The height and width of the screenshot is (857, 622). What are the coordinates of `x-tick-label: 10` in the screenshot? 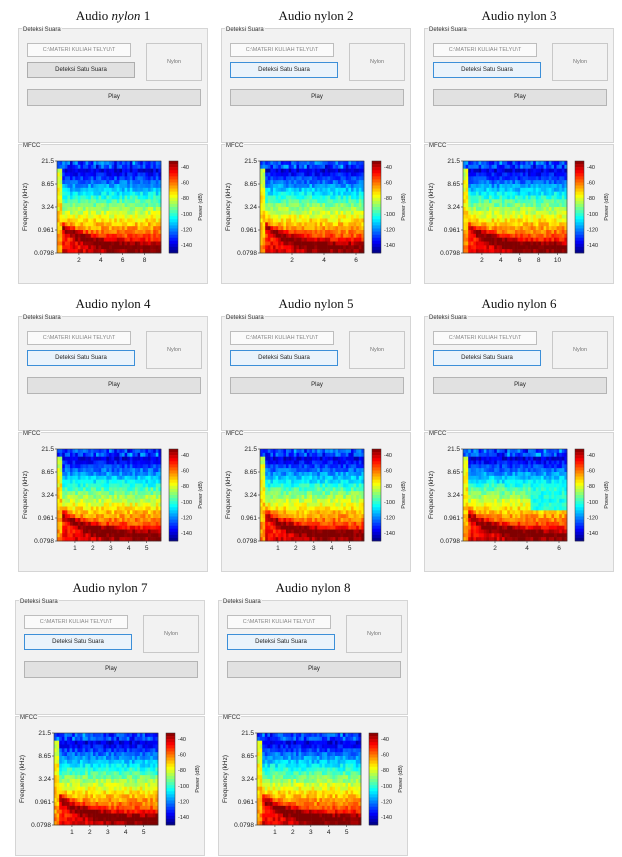 It's located at (558, 260).